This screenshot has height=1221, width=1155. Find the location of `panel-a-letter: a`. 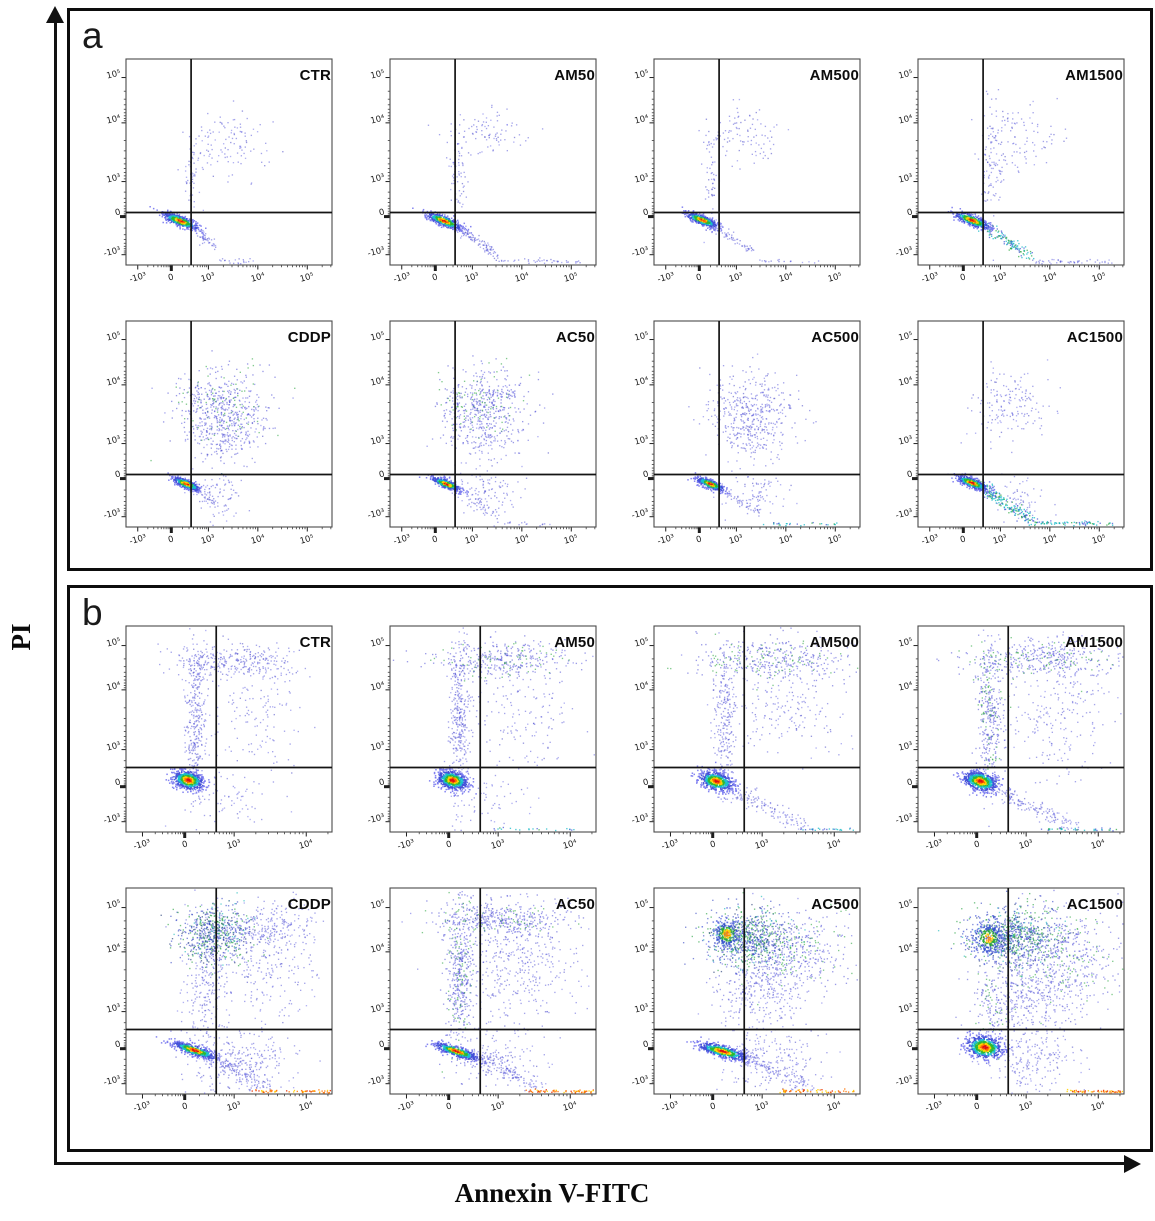

panel-a-letter: a is located at coordinates (92, 35).